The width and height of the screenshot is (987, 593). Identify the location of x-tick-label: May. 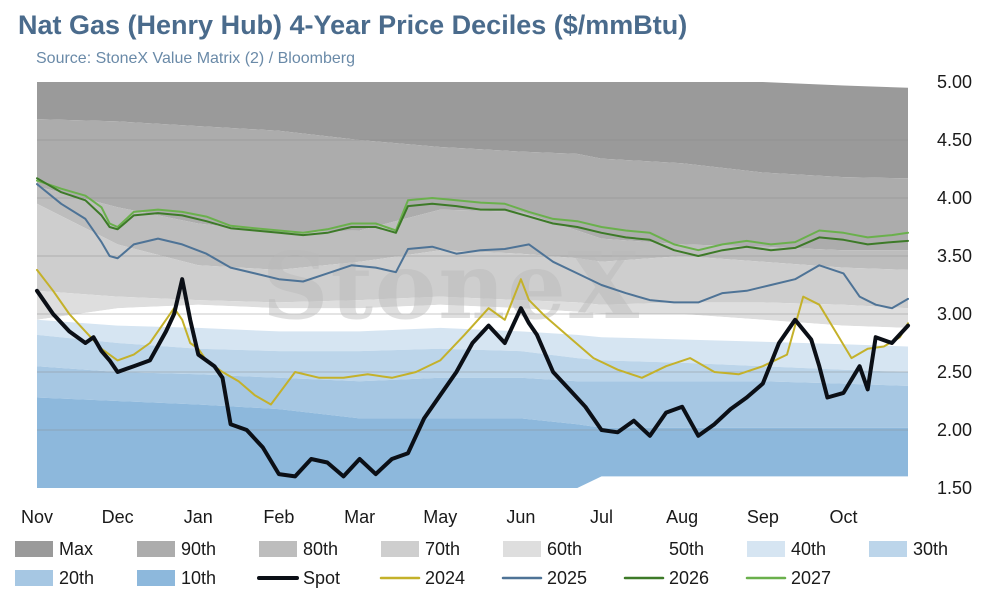
(440, 517).